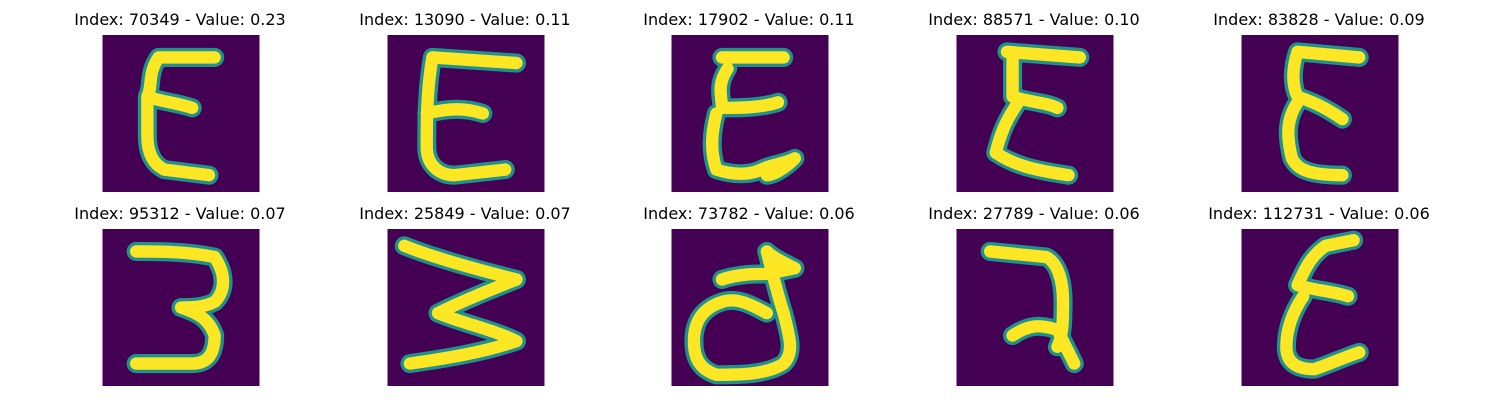  I want to click on image-panel-6: Index: 95312 - Value: 0.07, so click(180, 290).